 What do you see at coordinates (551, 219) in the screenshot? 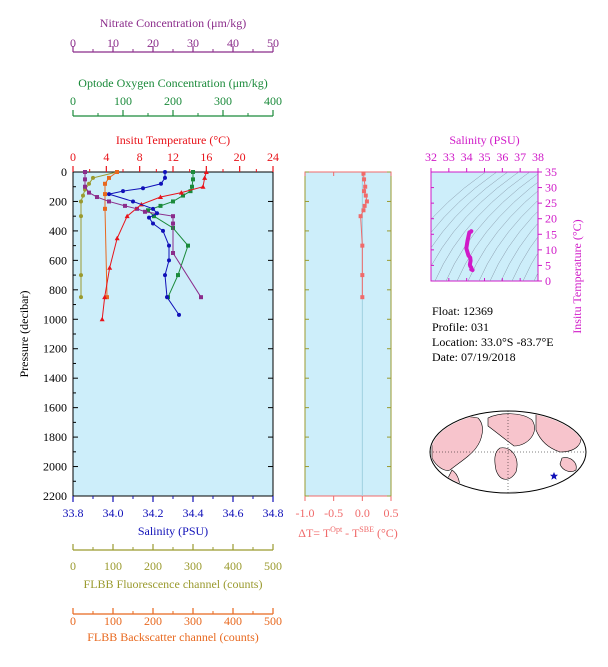
I see `ts-temperature-tick-label: 20` at bounding box center [551, 219].